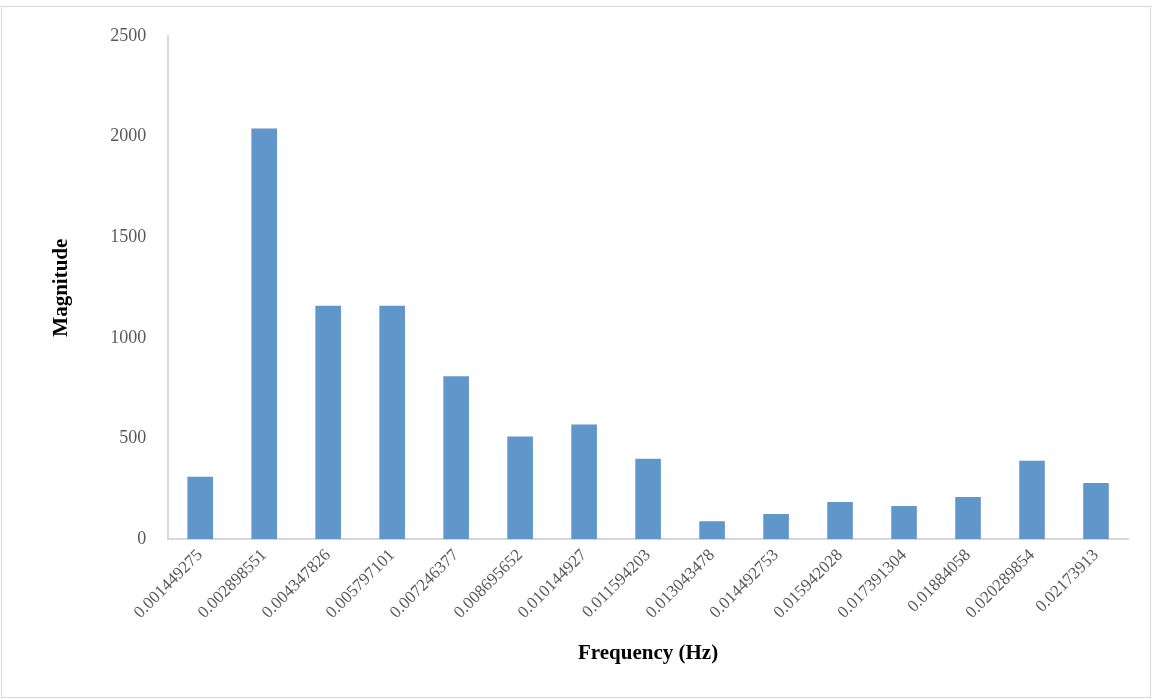 The height and width of the screenshot is (700, 1153). Describe the element at coordinates (128, 135) in the screenshot. I see `y-tick-label: 2000` at that location.